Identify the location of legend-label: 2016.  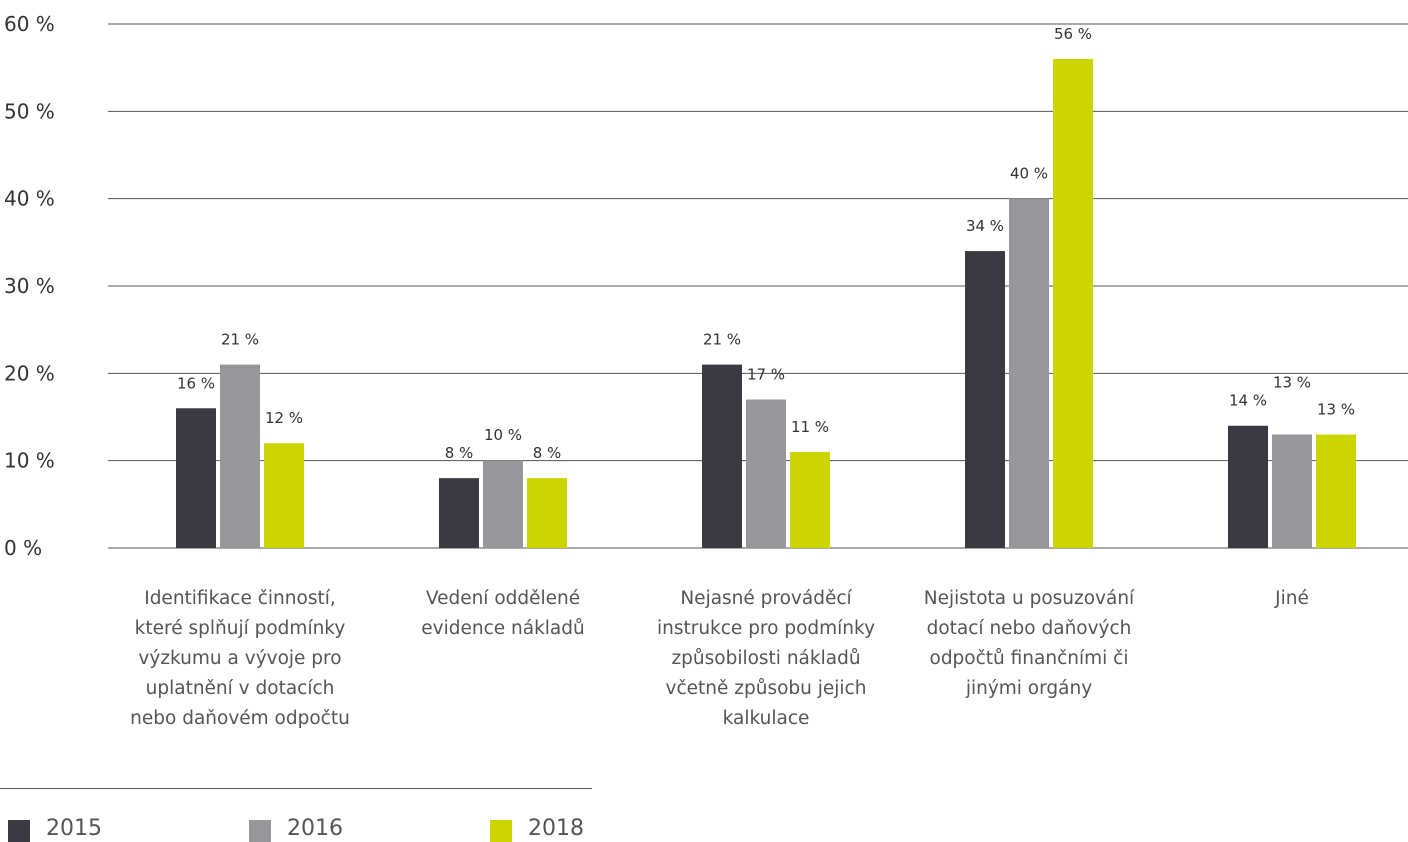
(315, 828).